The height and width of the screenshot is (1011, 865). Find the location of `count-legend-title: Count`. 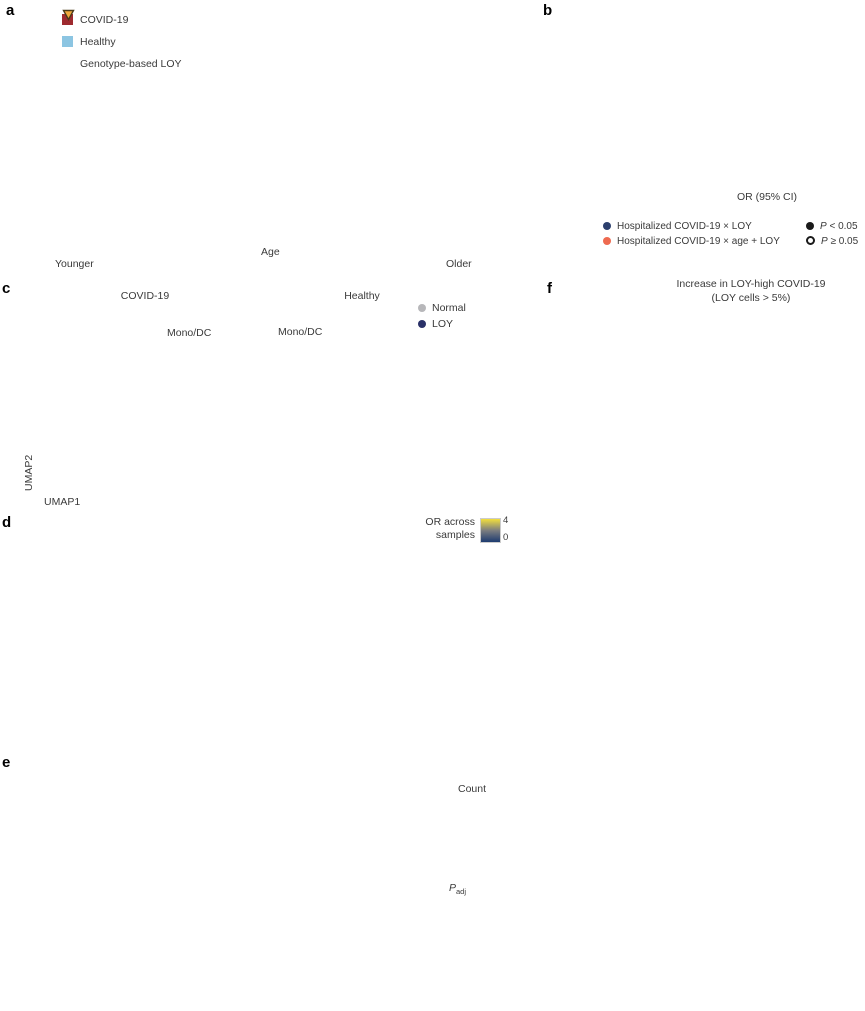

count-legend-title: Count is located at coordinates (472, 789).